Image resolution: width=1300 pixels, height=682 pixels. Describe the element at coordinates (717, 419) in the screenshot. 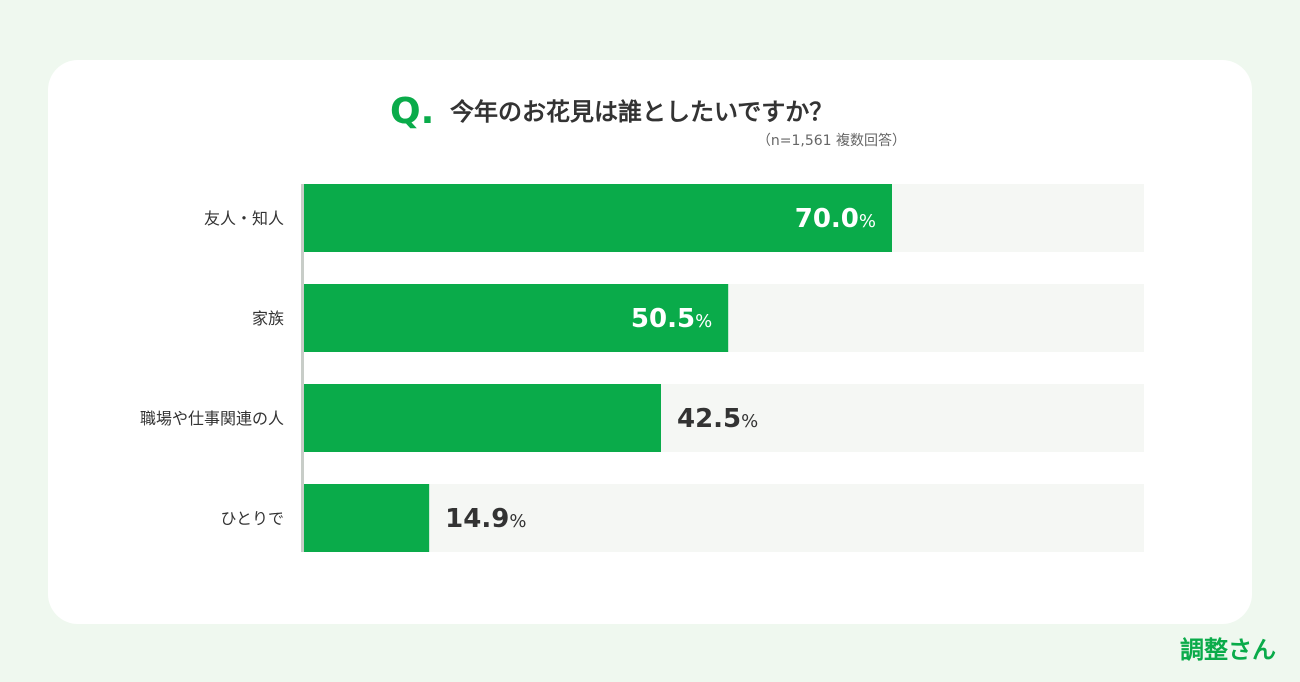

I see `value-label: 42.5%` at that location.